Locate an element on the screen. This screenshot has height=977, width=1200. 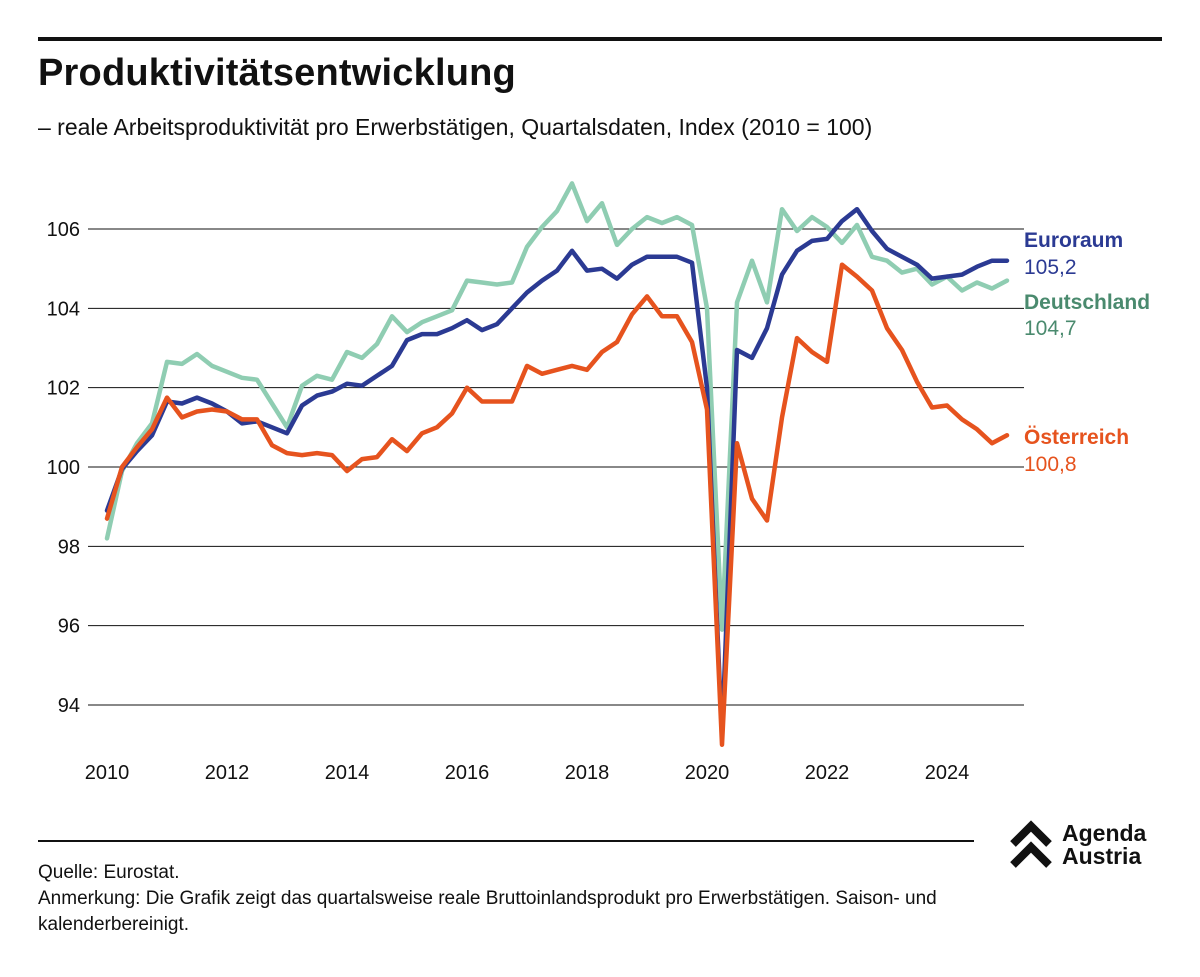
y-tick-label: 96 is located at coordinates (69, 627).